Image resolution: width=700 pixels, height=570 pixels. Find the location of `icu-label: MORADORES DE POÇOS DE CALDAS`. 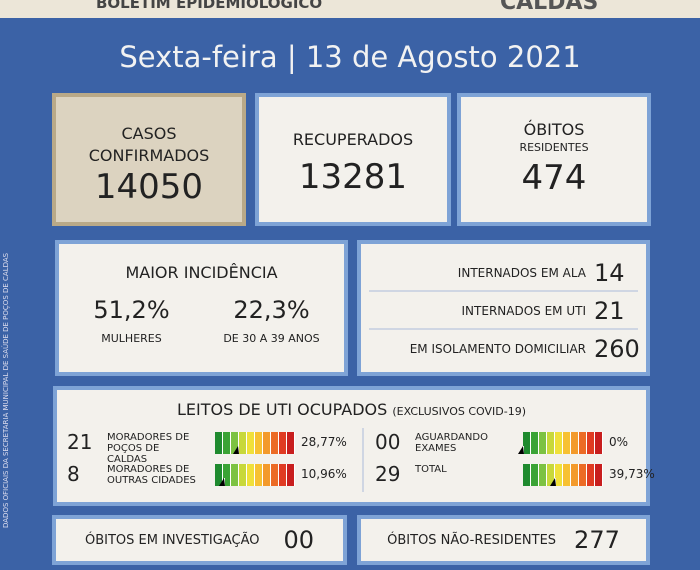

icu-label: MORADORES DE POÇOS DE CALDAS is located at coordinates (148, 448).